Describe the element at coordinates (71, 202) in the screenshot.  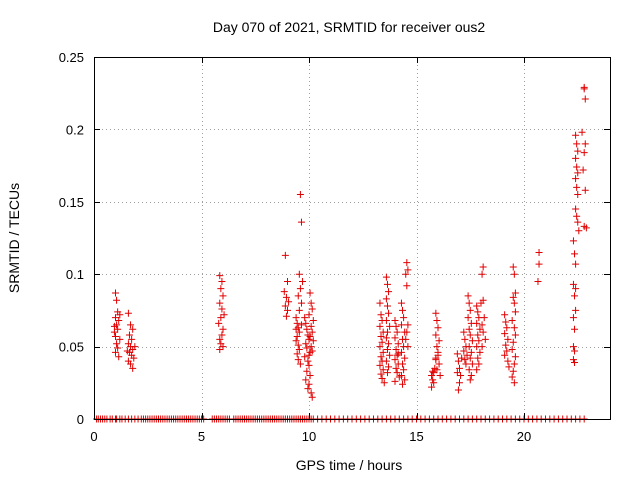
I see `y-tick-label: 0.15` at that location.